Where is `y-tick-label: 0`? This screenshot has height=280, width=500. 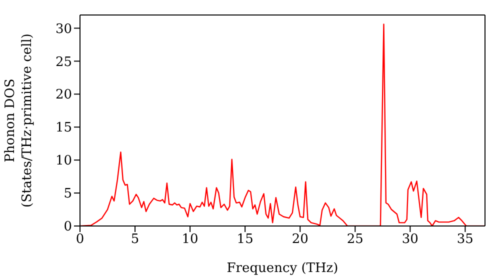 y-tick-label: 0 is located at coordinates (68, 227).